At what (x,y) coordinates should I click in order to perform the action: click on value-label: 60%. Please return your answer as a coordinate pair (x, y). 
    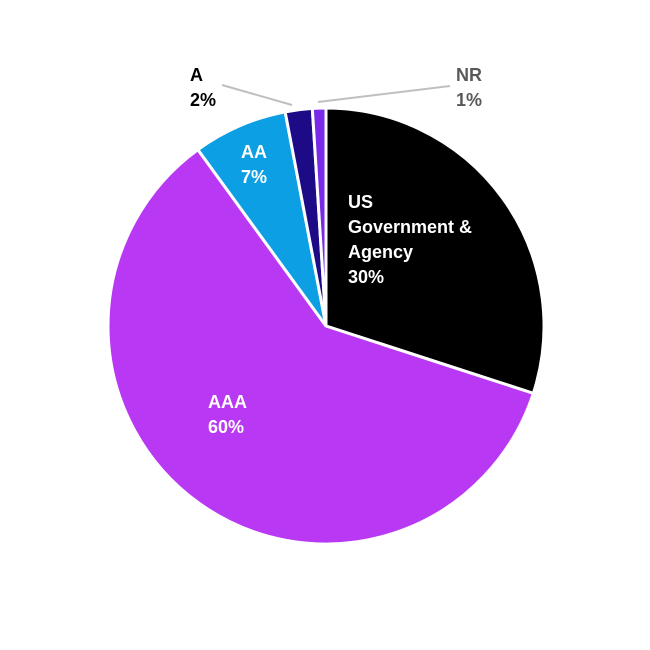
    Looking at the image, I should click on (226, 427).